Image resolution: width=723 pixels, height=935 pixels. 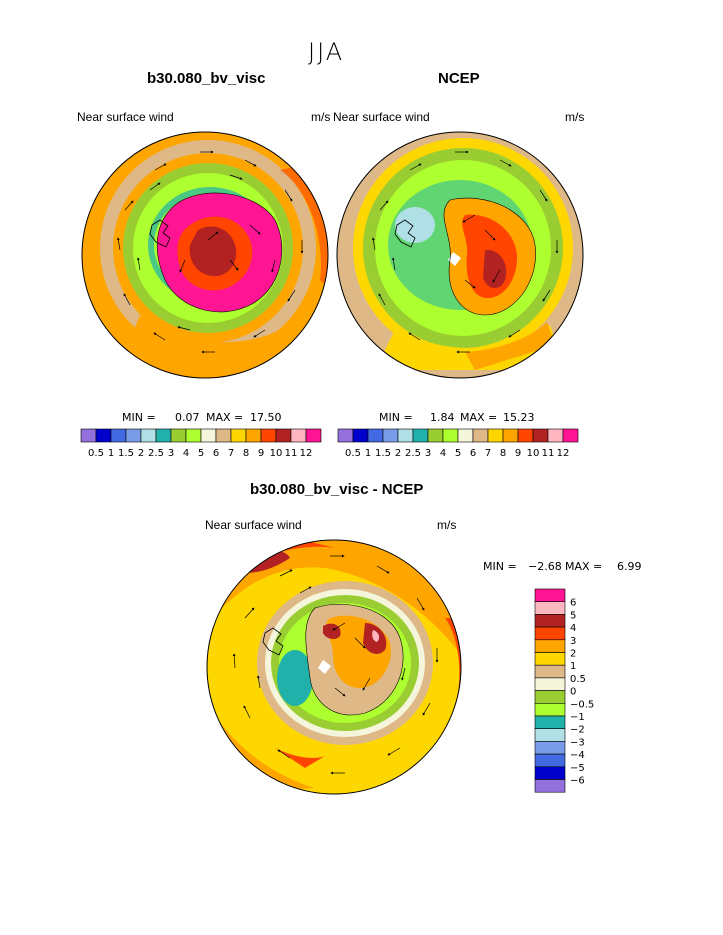 What do you see at coordinates (582, 704) in the screenshot?
I see `colorbar-tick-label: −0.5` at bounding box center [582, 704].